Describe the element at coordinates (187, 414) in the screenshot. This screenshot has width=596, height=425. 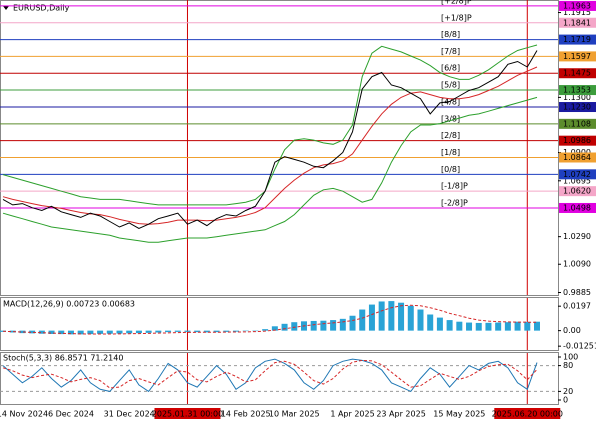
I see `x-tick-label: 2025.01.31 00:00` at that location.